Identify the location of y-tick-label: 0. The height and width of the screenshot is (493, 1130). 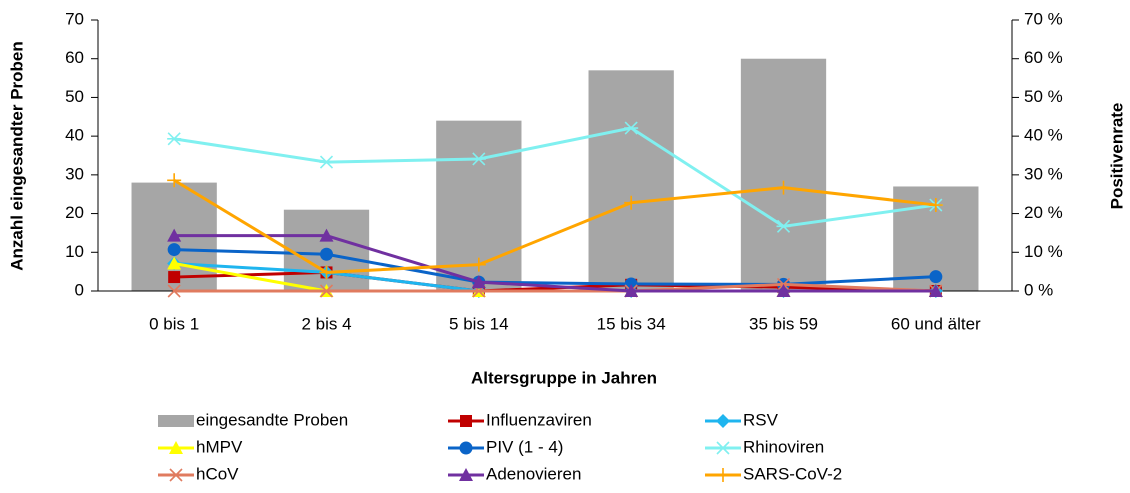
(79, 289).